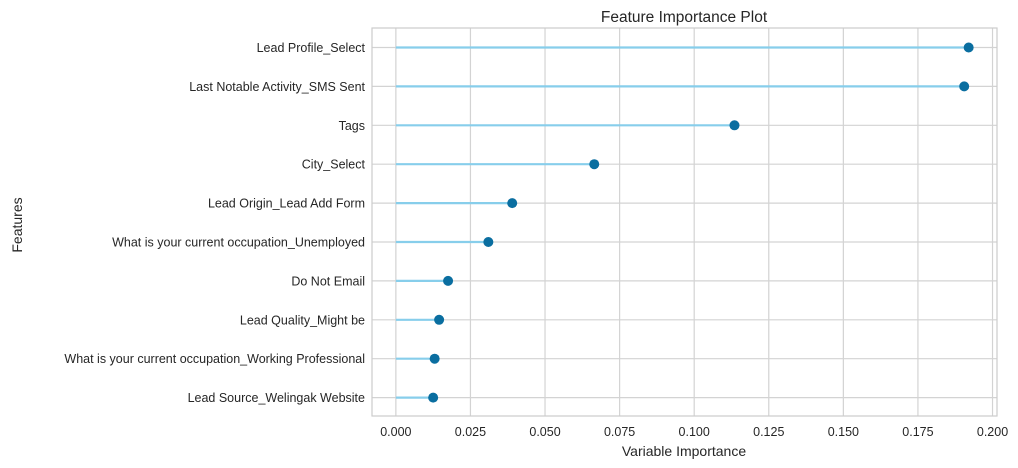 The width and height of the screenshot is (1018, 468). Describe the element at coordinates (843, 432) in the screenshot. I see `x-tick-label: 0.150` at that location.